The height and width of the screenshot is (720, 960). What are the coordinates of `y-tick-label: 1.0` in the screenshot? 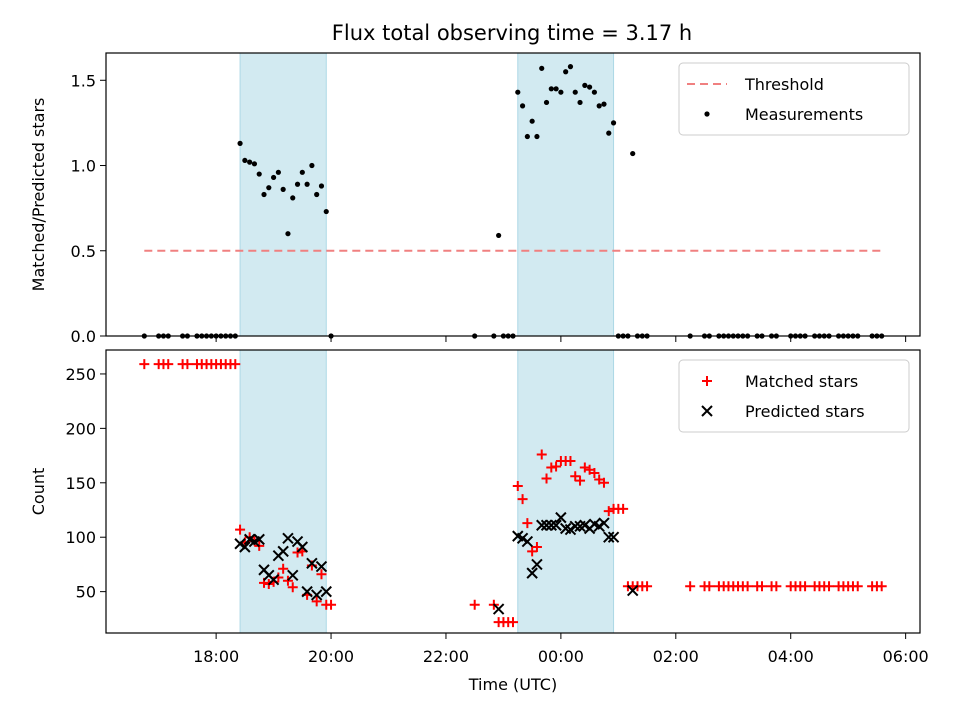 It's located at (83, 166).